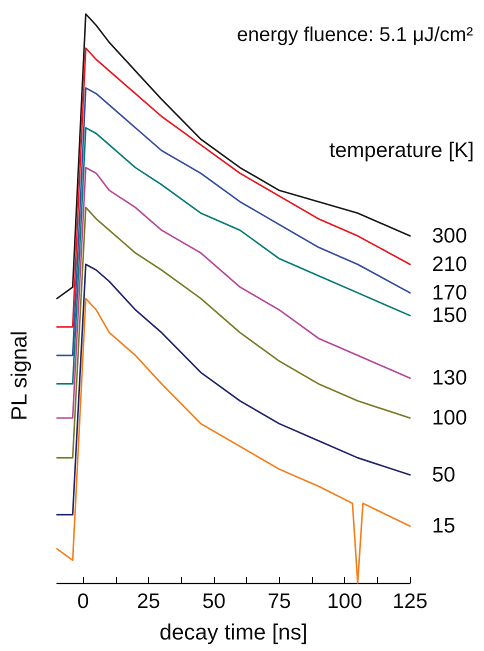  Describe the element at coordinates (444, 474) in the screenshot. I see `series-label: 50` at that location.